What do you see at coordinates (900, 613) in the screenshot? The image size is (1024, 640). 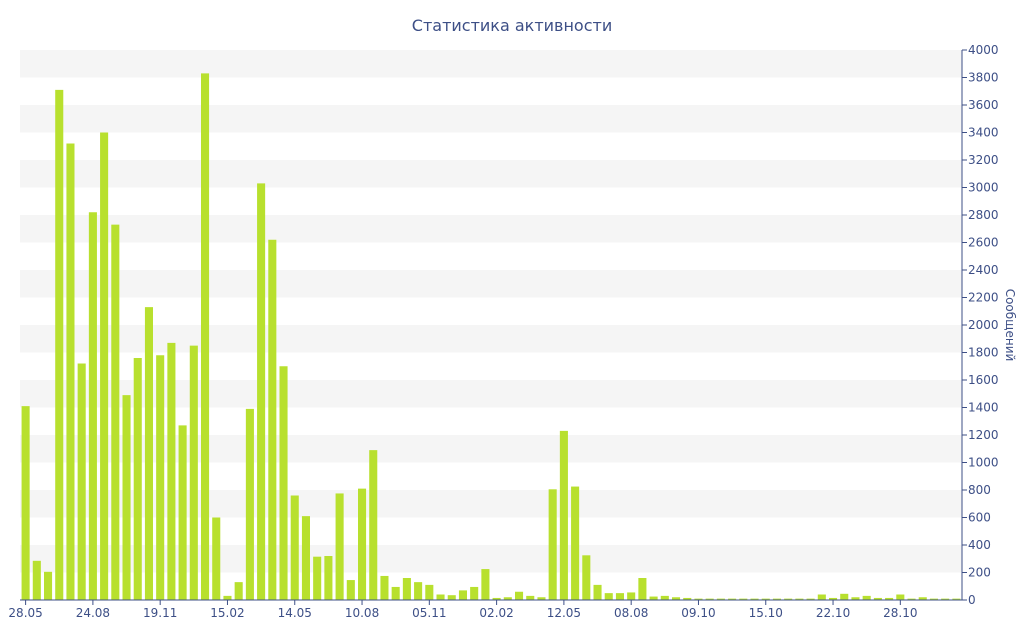 I see `x-tick-label: 28.10` at bounding box center [900, 613].